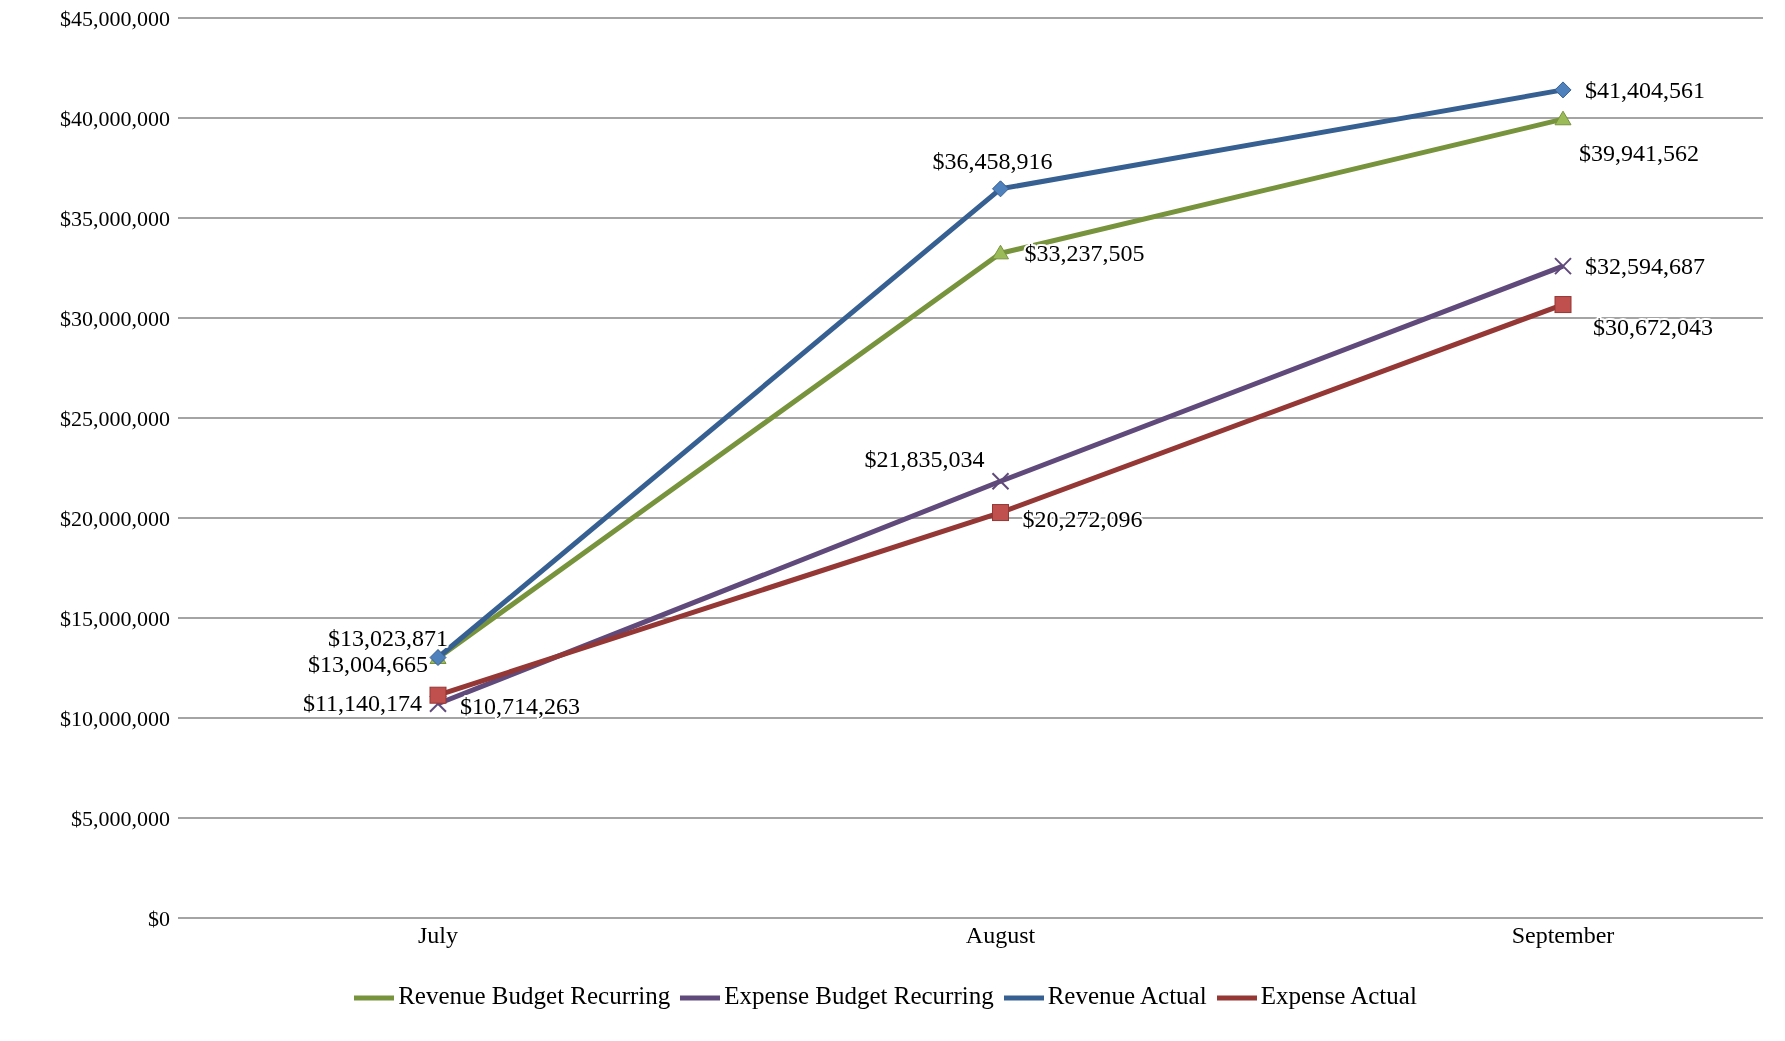 This screenshot has width=1785, height=1041. What do you see at coordinates (1645, 89) in the screenshot?
I see `data-label: $41,404,561` at bounding box center [1645, 89].